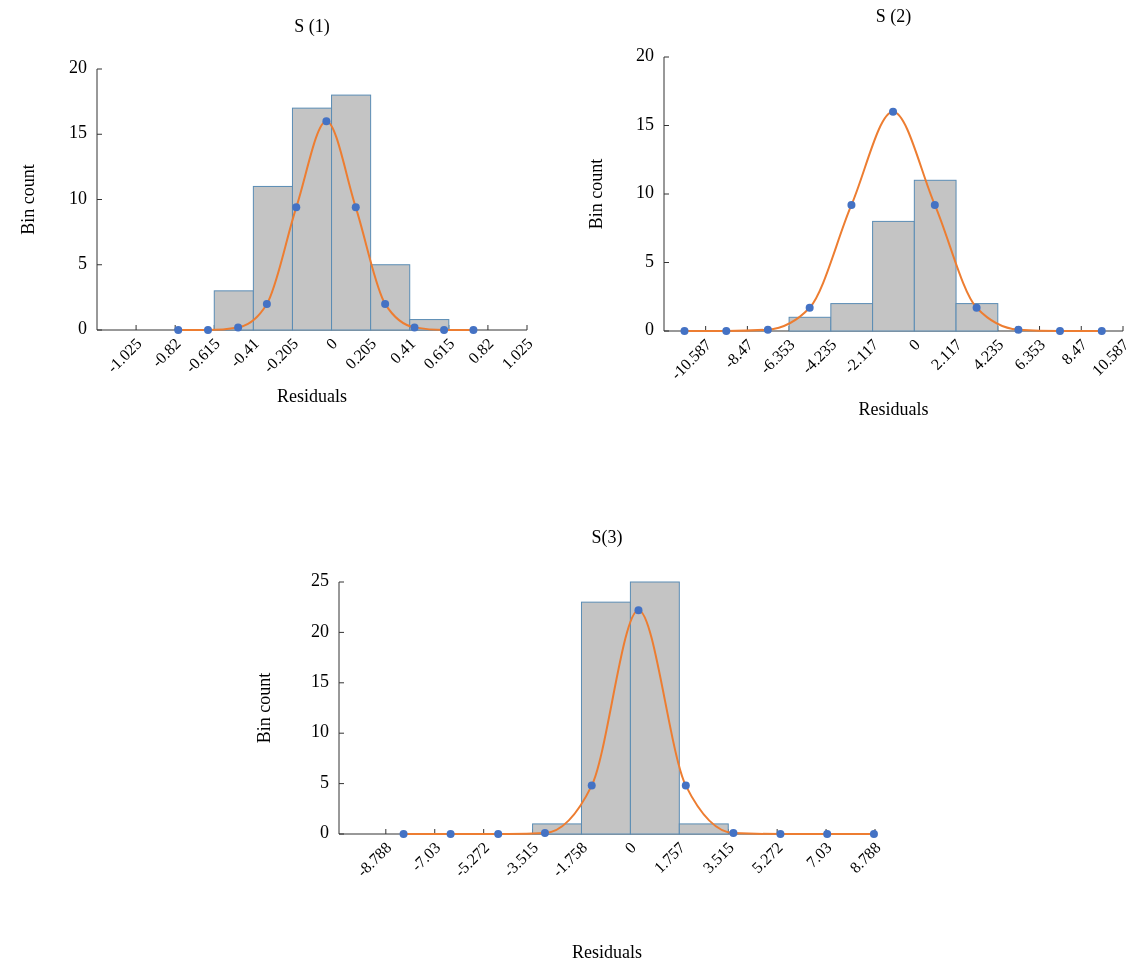 The height and width of the screenshot is (968, 1134). What do you see at coordinates (402, 350) in the screenshot?
I see `x-tick-label: 0.41` at bounding box center [402, 350].